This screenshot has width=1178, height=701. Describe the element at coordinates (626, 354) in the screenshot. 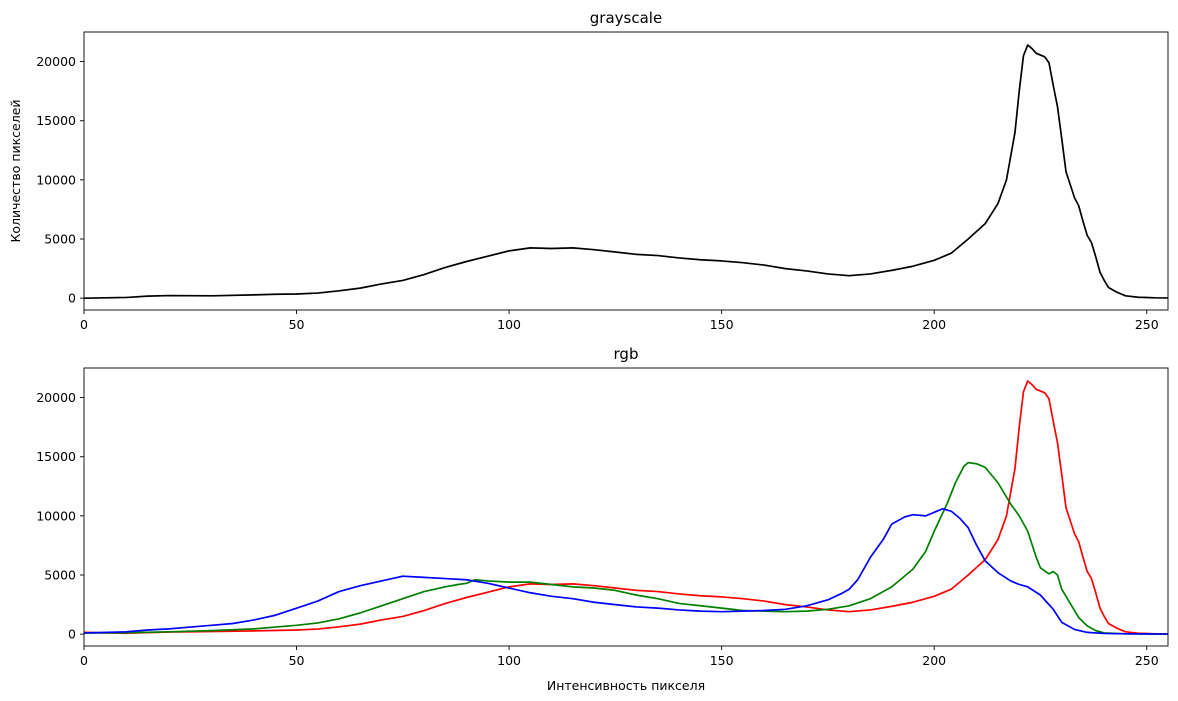

I see `chart-title: rgb` at that location.